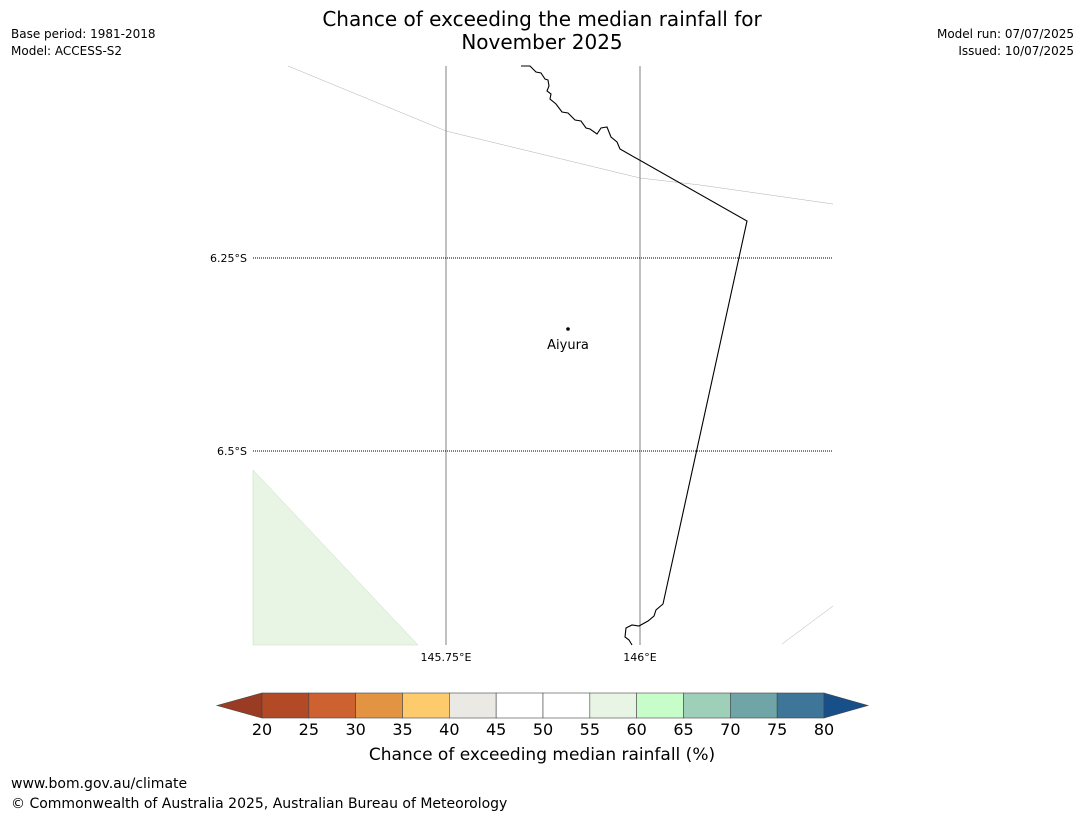 The width and height of the screenshot is (1085, 816). I want to click on model-name: Model: ACCESS-S2, so click(67, 51).